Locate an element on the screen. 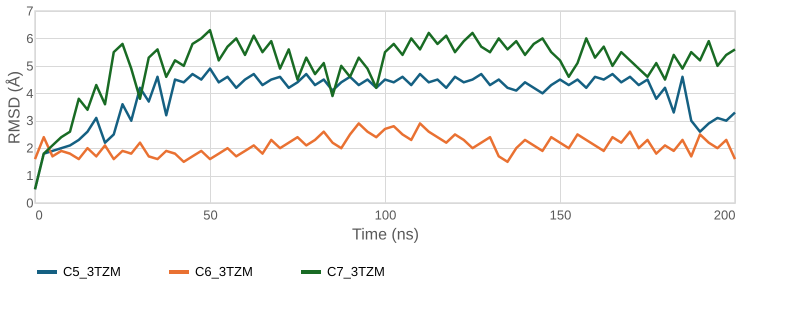 This screenshot has height=313, width=792. y-tick-label: 2 is located at coordinates (30, 148).